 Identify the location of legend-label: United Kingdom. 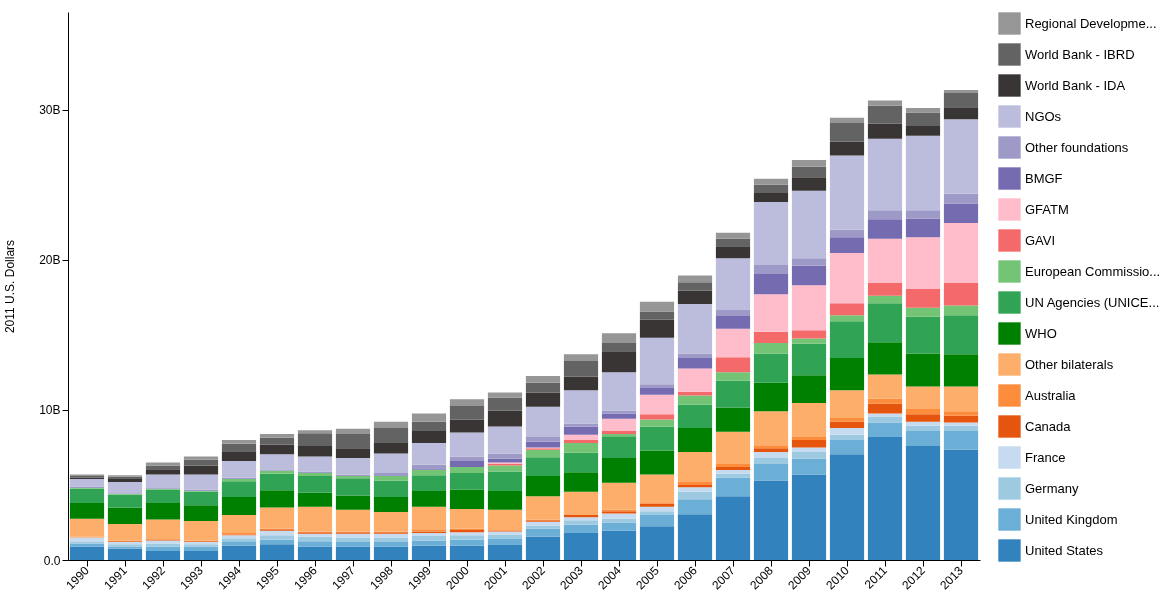
(1071, 519).